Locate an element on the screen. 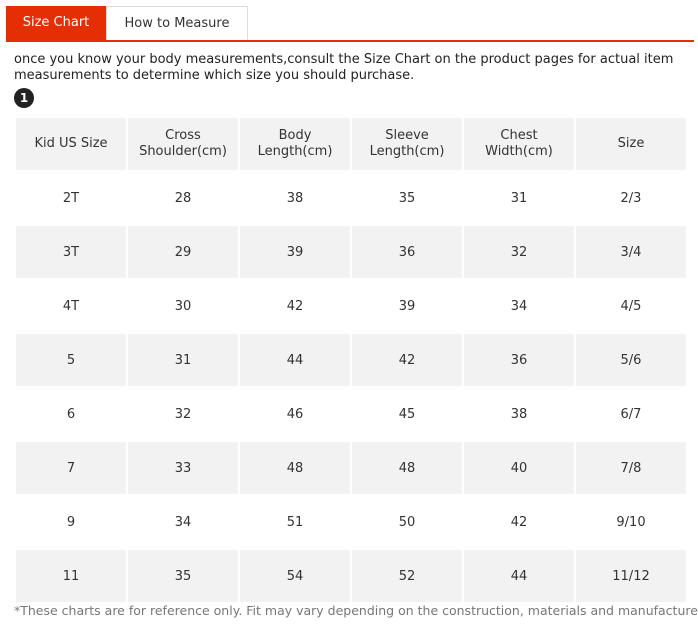  table-cell: 11/12 is located at coordinates (631, 576).